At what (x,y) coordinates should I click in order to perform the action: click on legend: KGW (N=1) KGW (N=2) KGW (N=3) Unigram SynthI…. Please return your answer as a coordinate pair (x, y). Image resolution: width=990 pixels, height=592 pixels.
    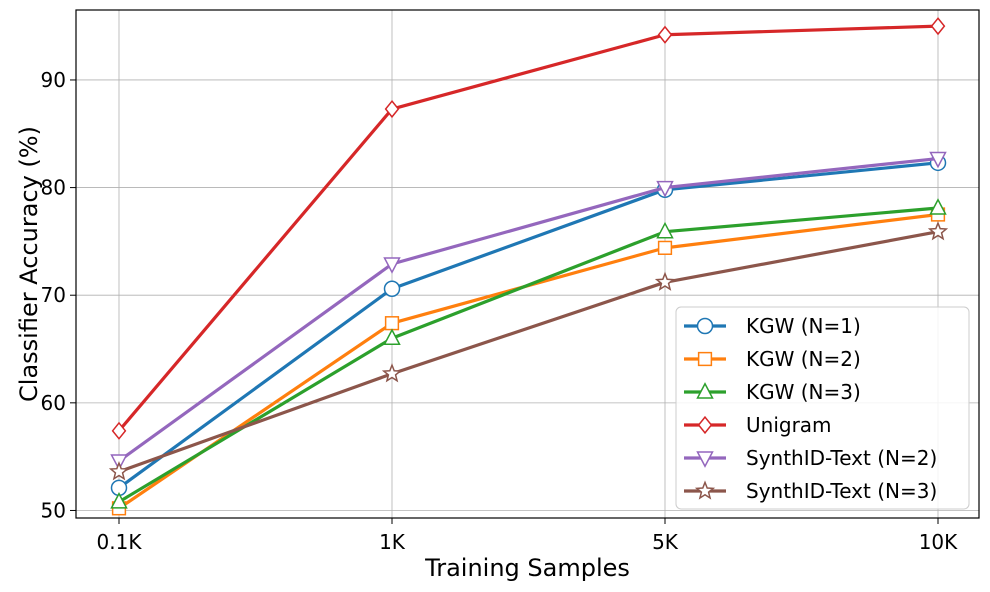
    Looking at the image, I should click on (822, 408).